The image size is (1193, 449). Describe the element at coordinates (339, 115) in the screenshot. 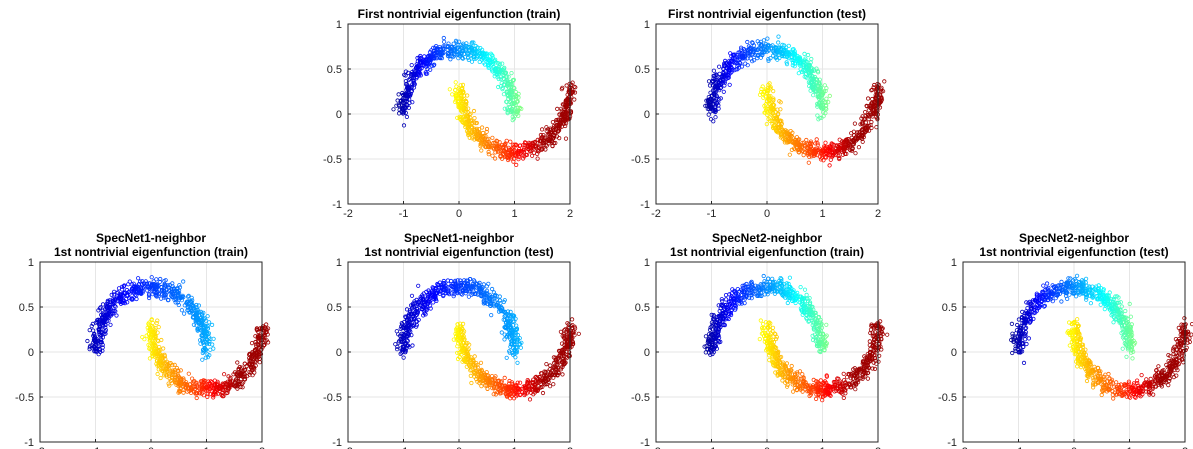

I see `y-tick-label: 0` at that location.